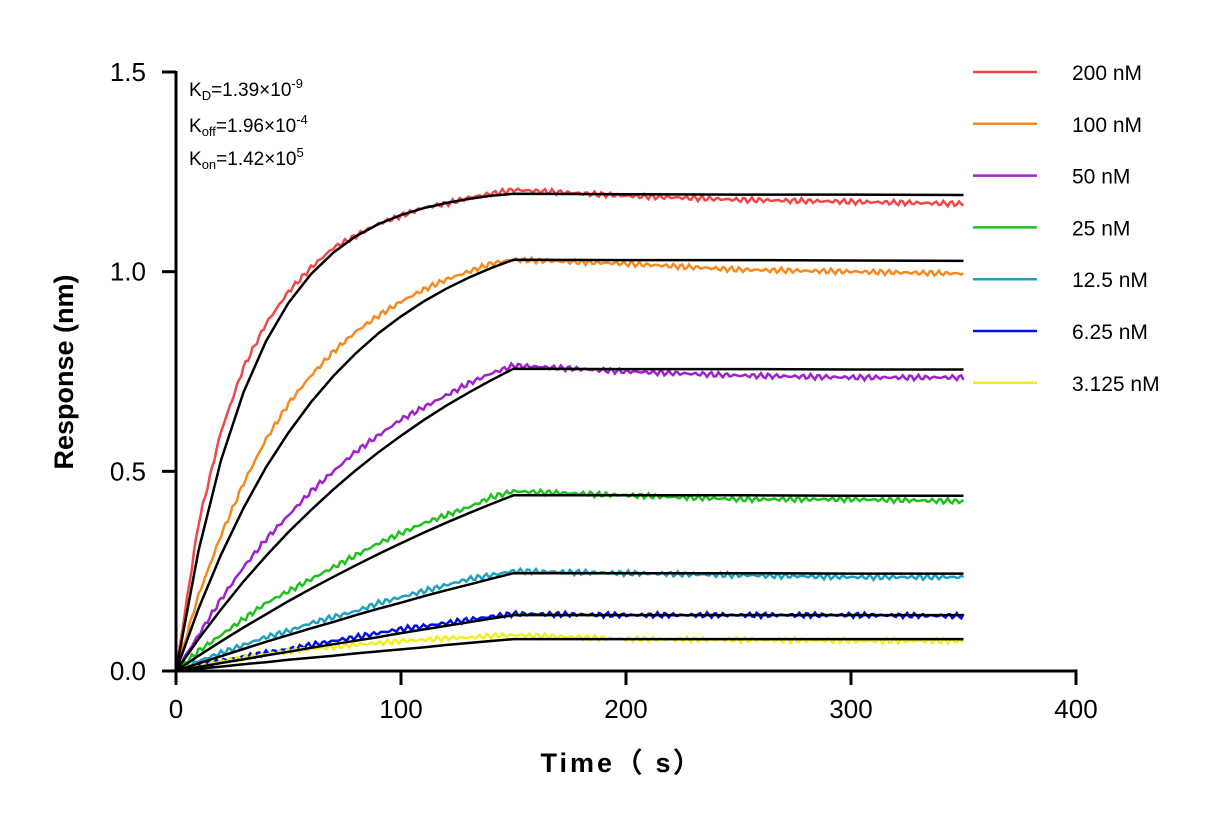  Describe the element at coordinates (195, 90) in the screenshot. I see `kd-symbol: K` at that location.